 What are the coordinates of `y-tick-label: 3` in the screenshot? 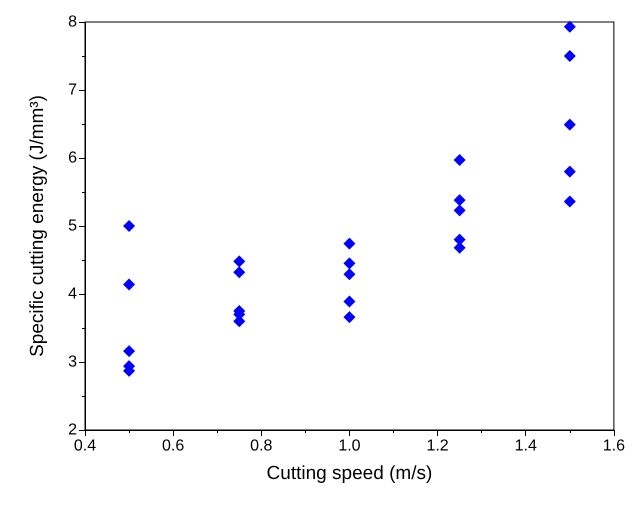 It's located at (73, 362).